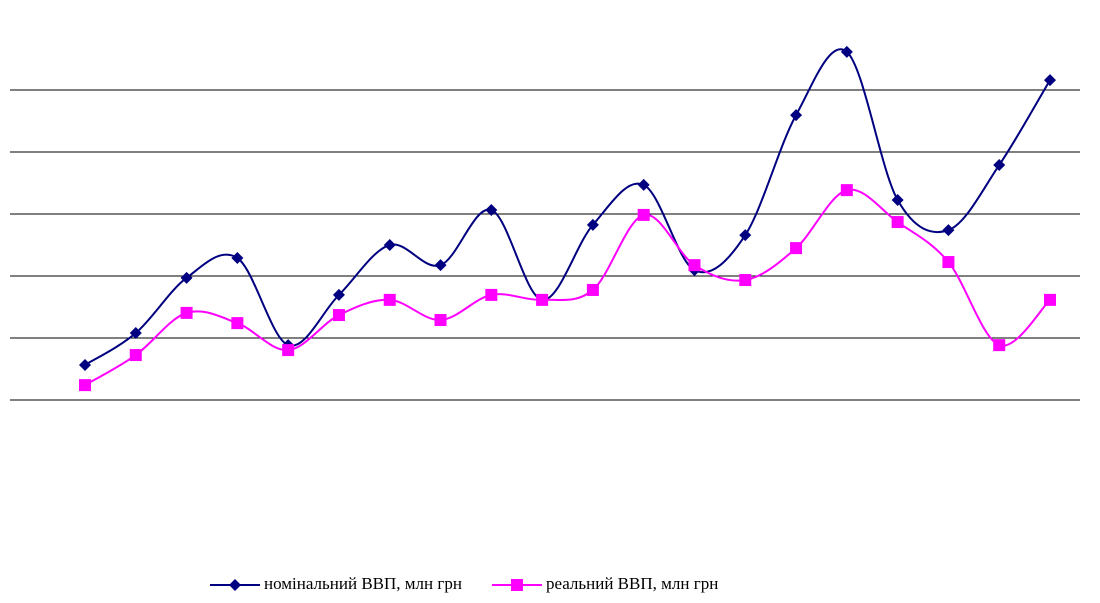 Image resolution: width=1100 pixels, height=603 pixels. I want to click on legend-label: реальний ВВП, млн грн, so click(632, 583).